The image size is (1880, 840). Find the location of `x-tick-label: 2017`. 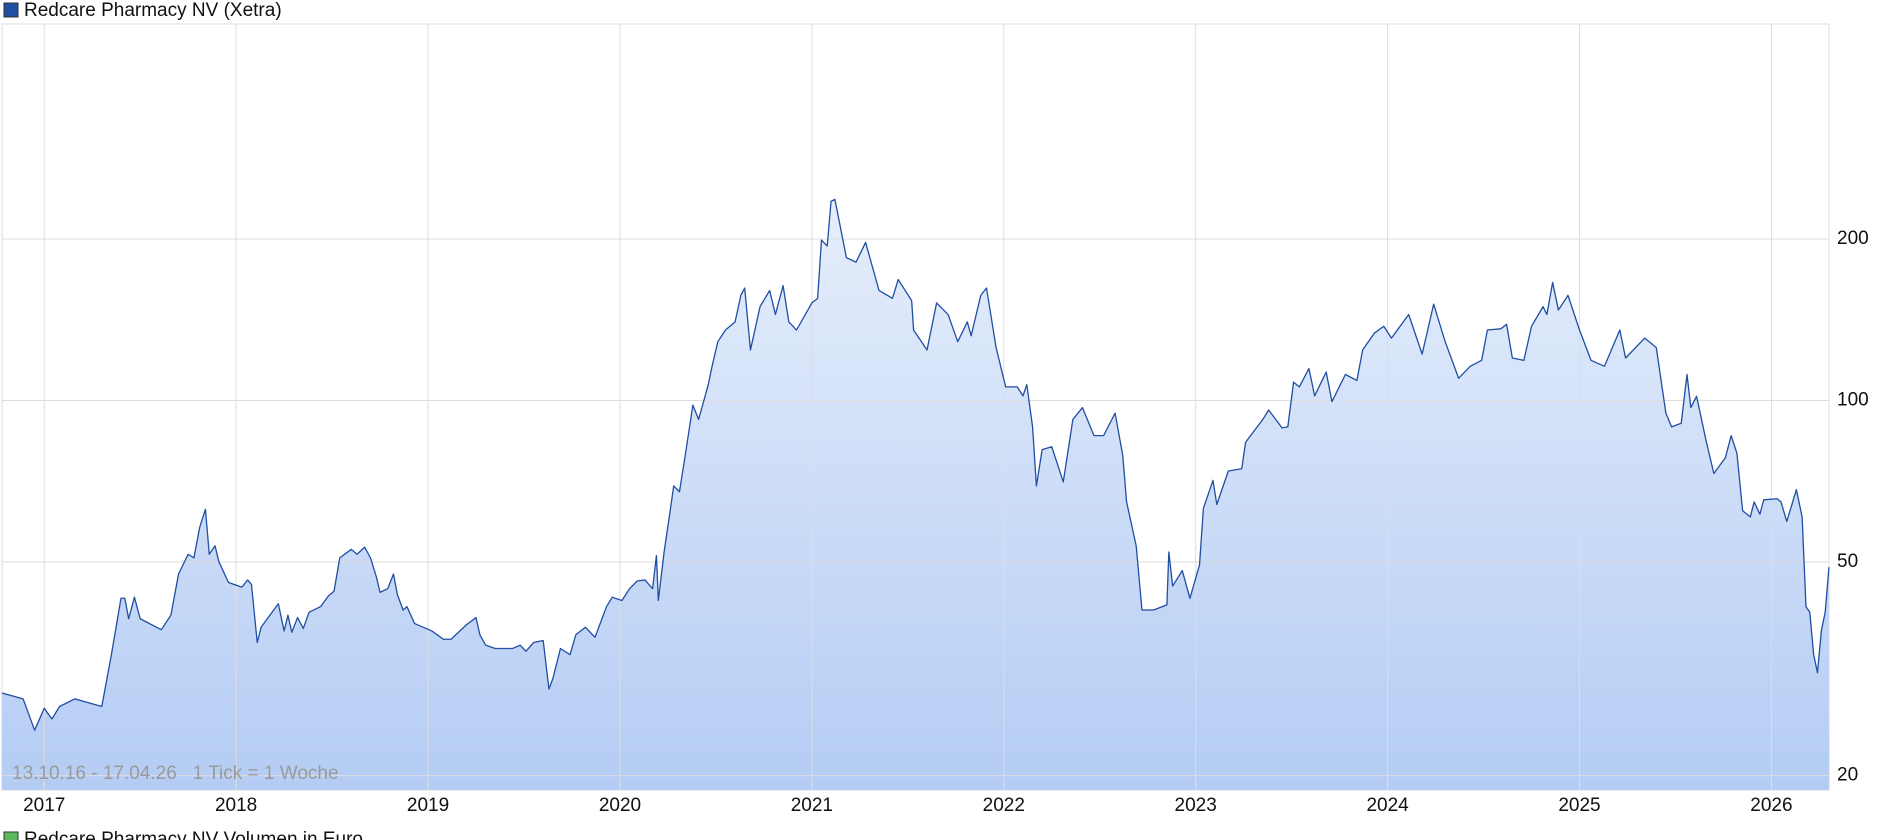

x-tick-label: 2017 is located at coordinates (44, 805).